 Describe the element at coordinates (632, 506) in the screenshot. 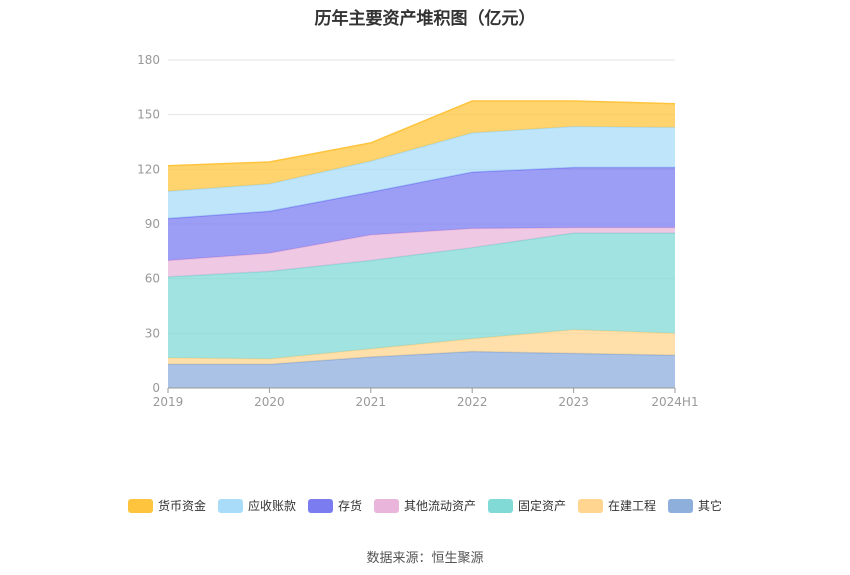

I see `legend-label: 在建工程` at that location.